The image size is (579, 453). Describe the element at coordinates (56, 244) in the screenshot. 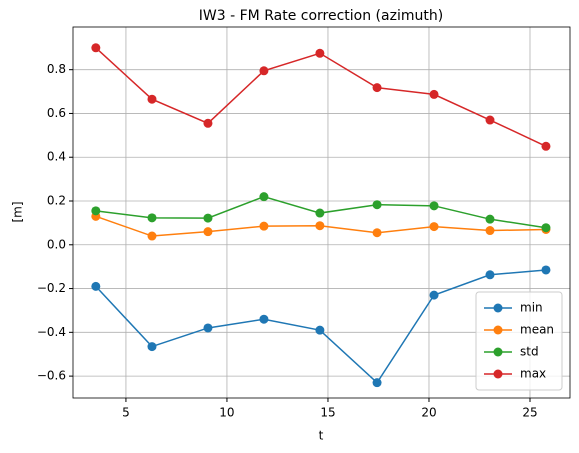

I see `y-tick-label: 0.0` at that location.